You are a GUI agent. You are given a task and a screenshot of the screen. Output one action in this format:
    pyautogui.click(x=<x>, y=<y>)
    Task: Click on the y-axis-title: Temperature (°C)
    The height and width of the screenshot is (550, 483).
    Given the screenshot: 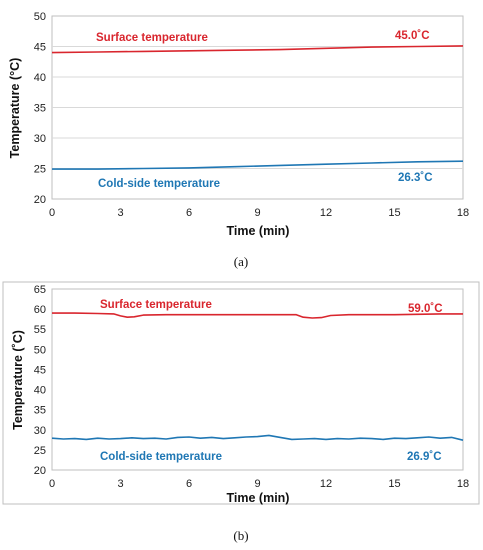 What is the action you would take?
    pyautogui.click(x=15, y=108)
    